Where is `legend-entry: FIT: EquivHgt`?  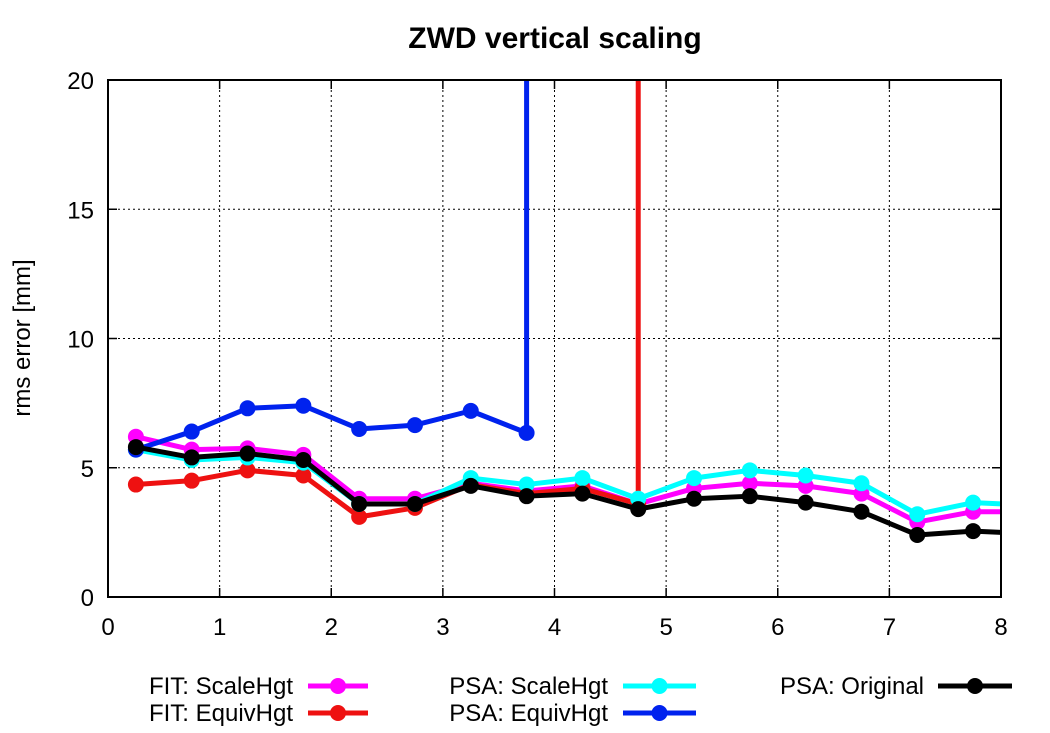
legend-entry: FIT: EquivHgt is located at coordinates (258, 713).